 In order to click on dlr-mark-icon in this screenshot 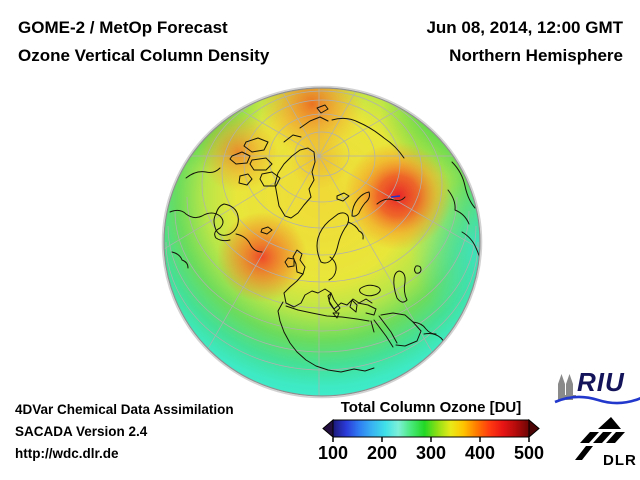, I will do `click(600, 438)`.